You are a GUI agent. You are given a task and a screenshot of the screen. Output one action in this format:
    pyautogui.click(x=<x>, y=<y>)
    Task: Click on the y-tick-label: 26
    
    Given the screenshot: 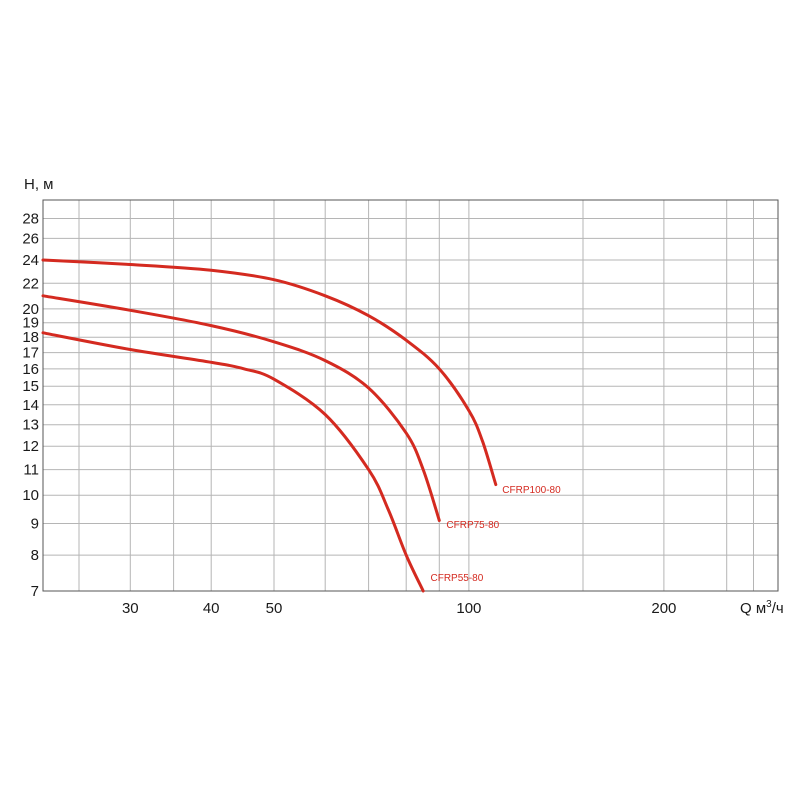 What is the action you would take?
    pyautogui.click(x=30, y=238)
    